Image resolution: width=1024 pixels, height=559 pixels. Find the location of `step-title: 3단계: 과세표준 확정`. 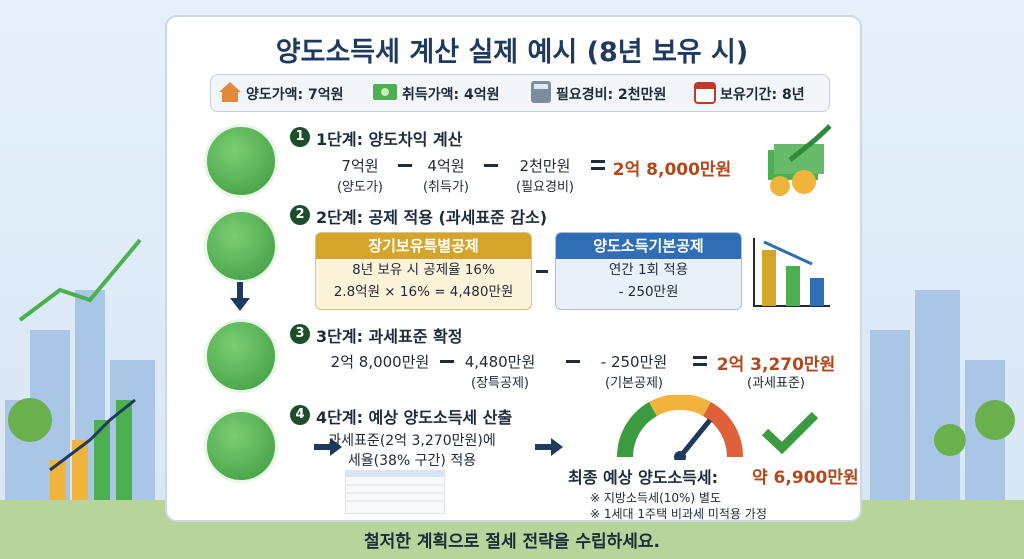

step-title: 3단계: 과세표준 확정 is located at coordinates (389, 336).